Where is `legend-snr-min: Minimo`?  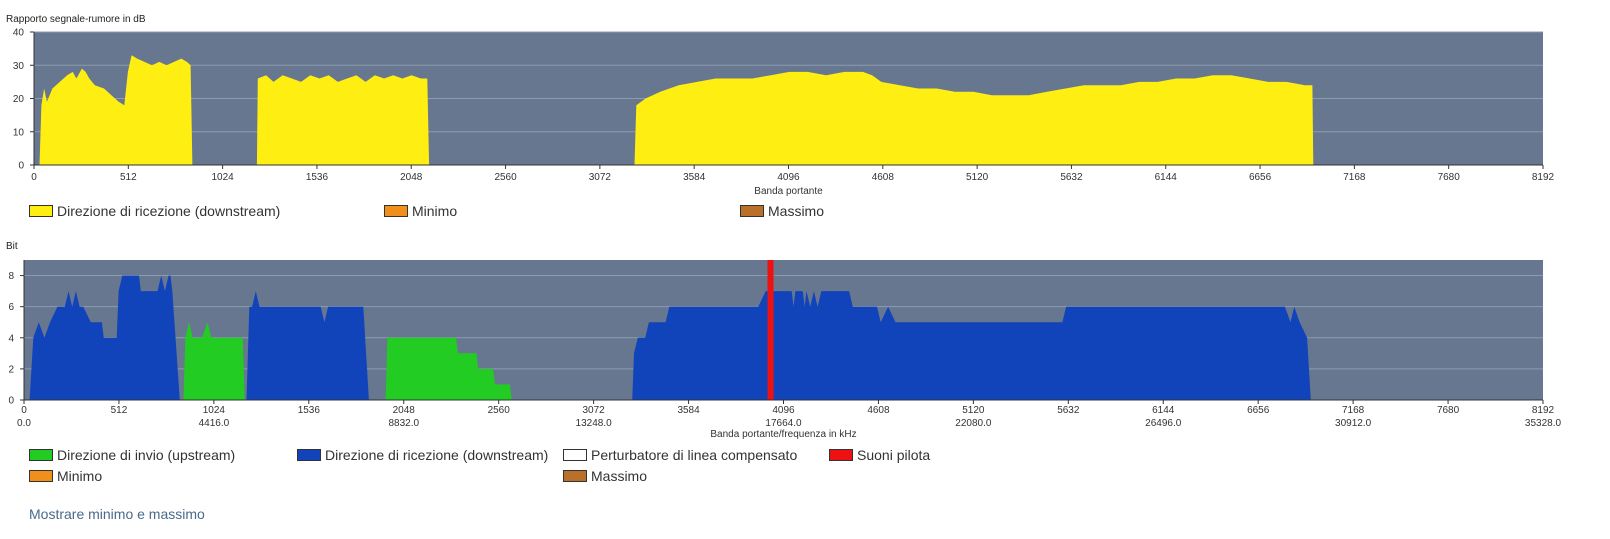 legend-snr-min: Minimo is located at coordinates (420, 211).